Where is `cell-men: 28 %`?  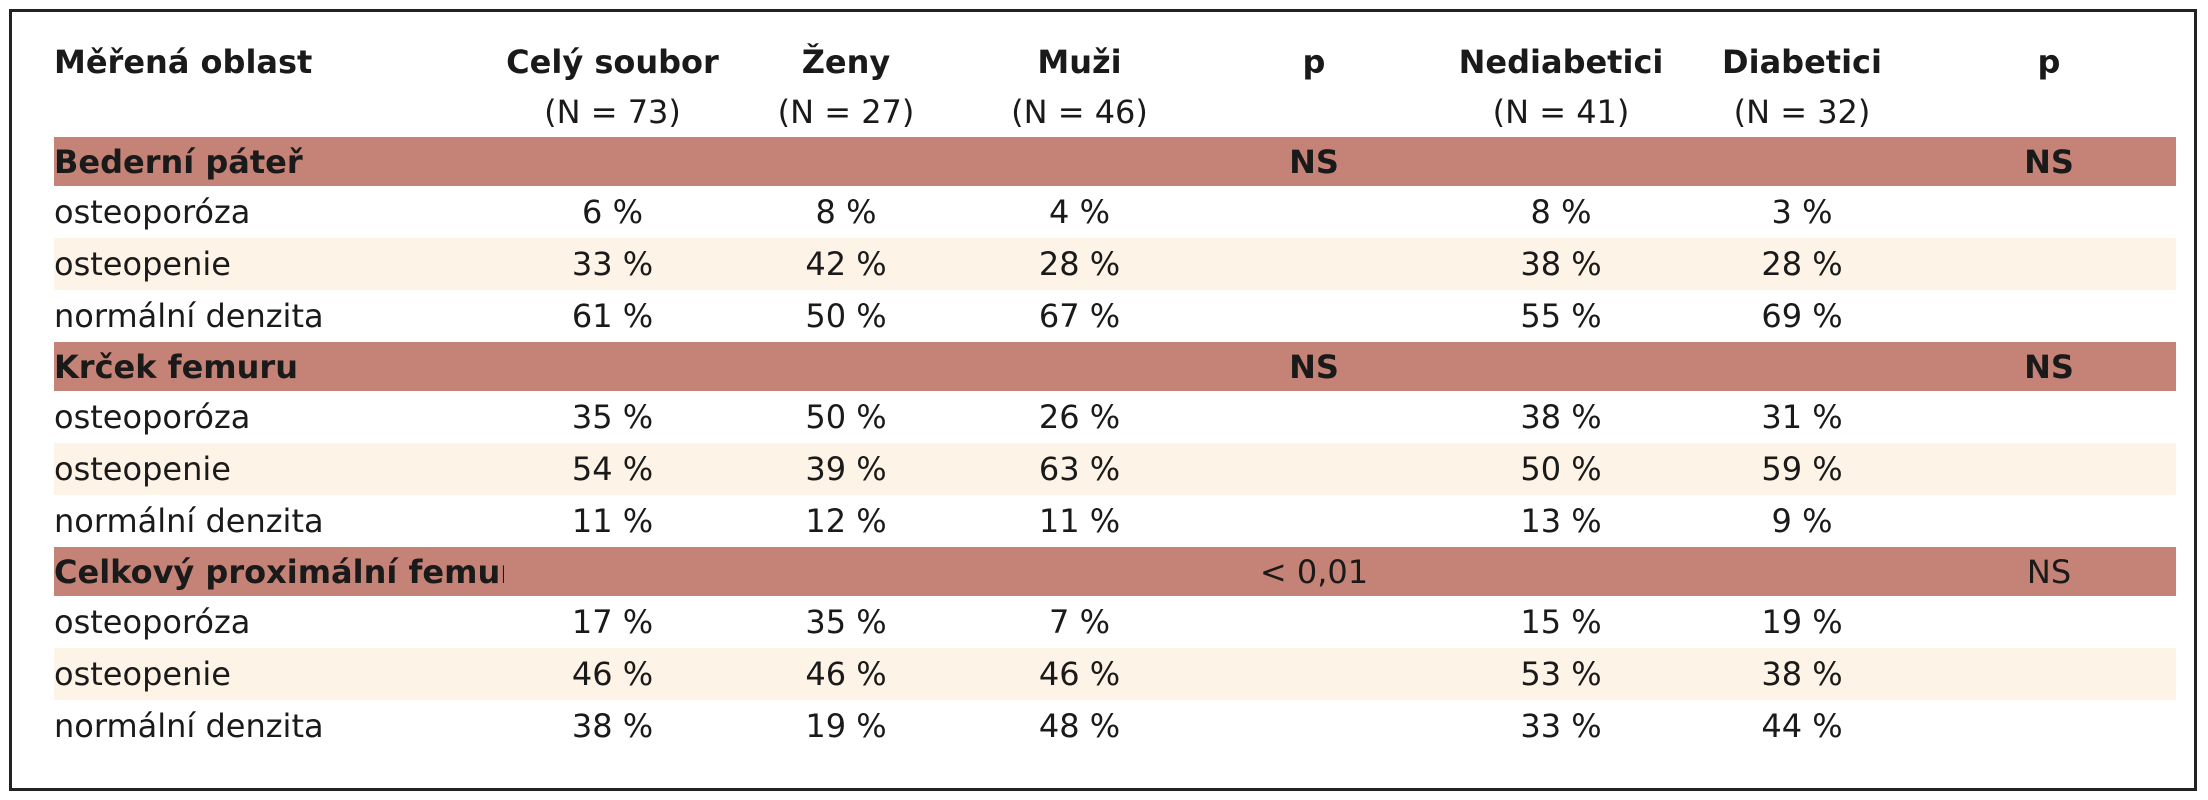
cell-men: 28 % is located at coordinates (1079, 264).